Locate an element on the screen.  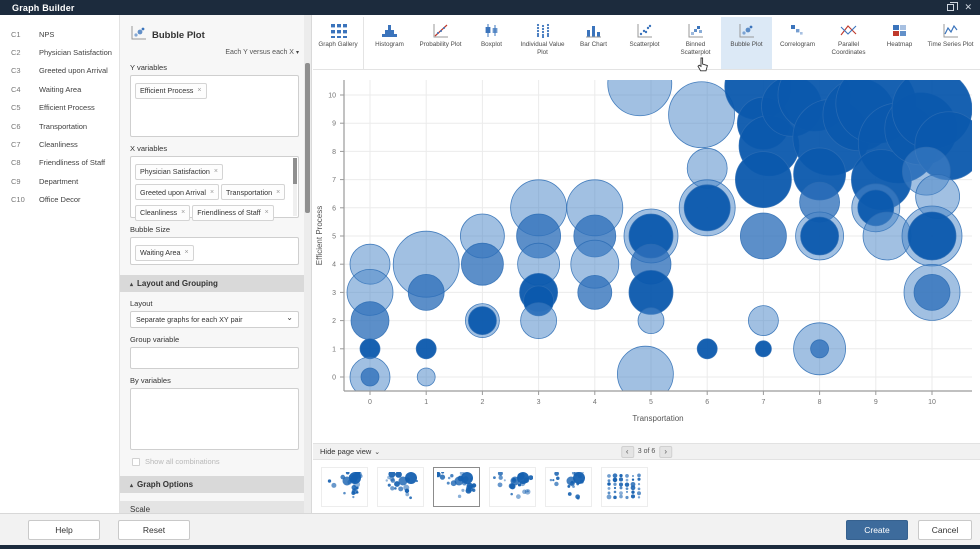
gallery-item-histogram: Histogram is located at coordinates (389, 43).